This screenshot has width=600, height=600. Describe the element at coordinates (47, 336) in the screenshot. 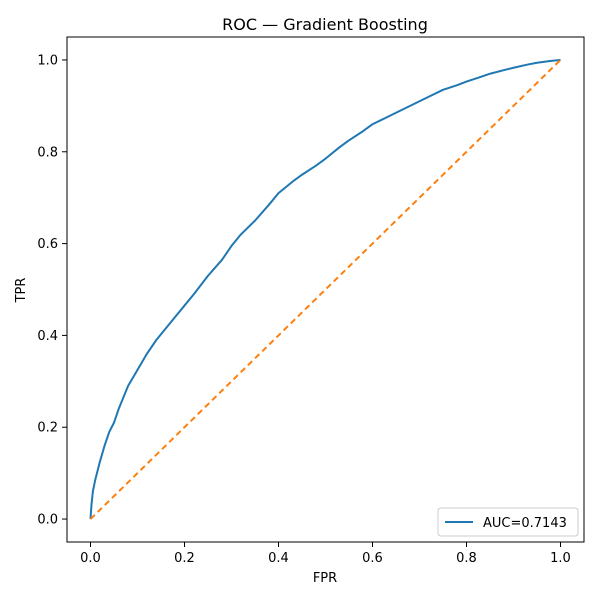

I see `y-tick-label: 0.4` at that location.